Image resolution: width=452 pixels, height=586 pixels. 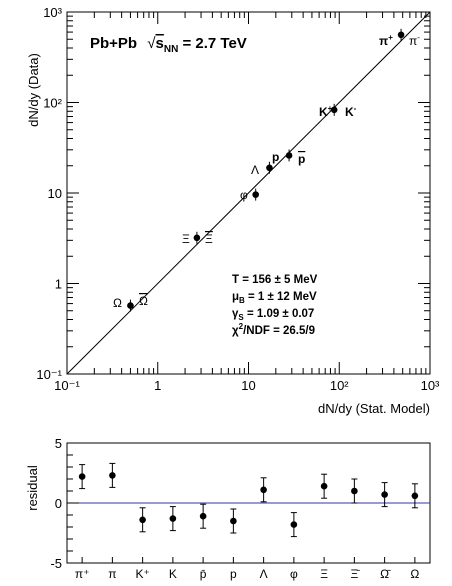 I want to click on label-lambda: Λ, so click(x=255, y=170).